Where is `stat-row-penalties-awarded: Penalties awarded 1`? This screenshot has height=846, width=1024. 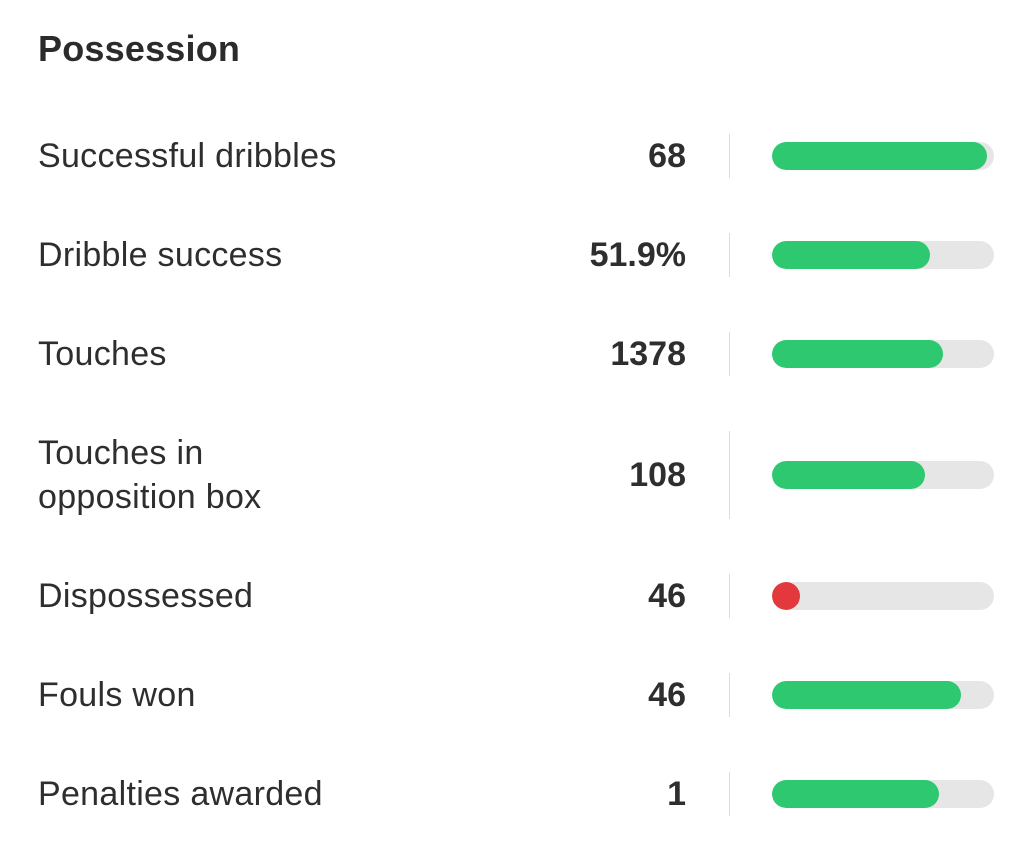 stat-row-penalties-awarded: Penalties awarded 1 is located at coordinates (512, 794).